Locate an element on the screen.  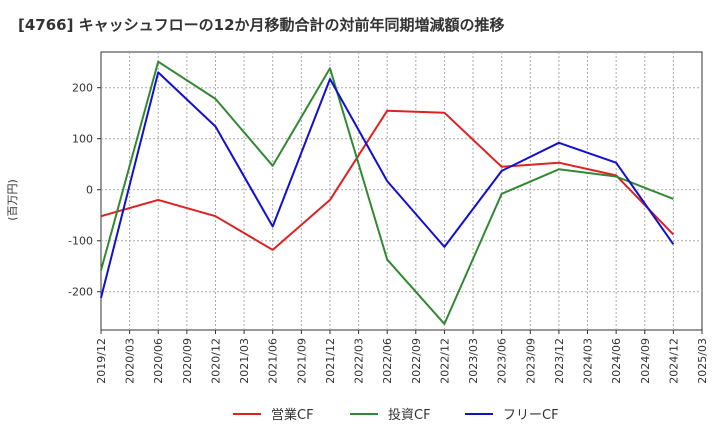
x-tick-label: 2023/09 is located at coordinates (530, 361).